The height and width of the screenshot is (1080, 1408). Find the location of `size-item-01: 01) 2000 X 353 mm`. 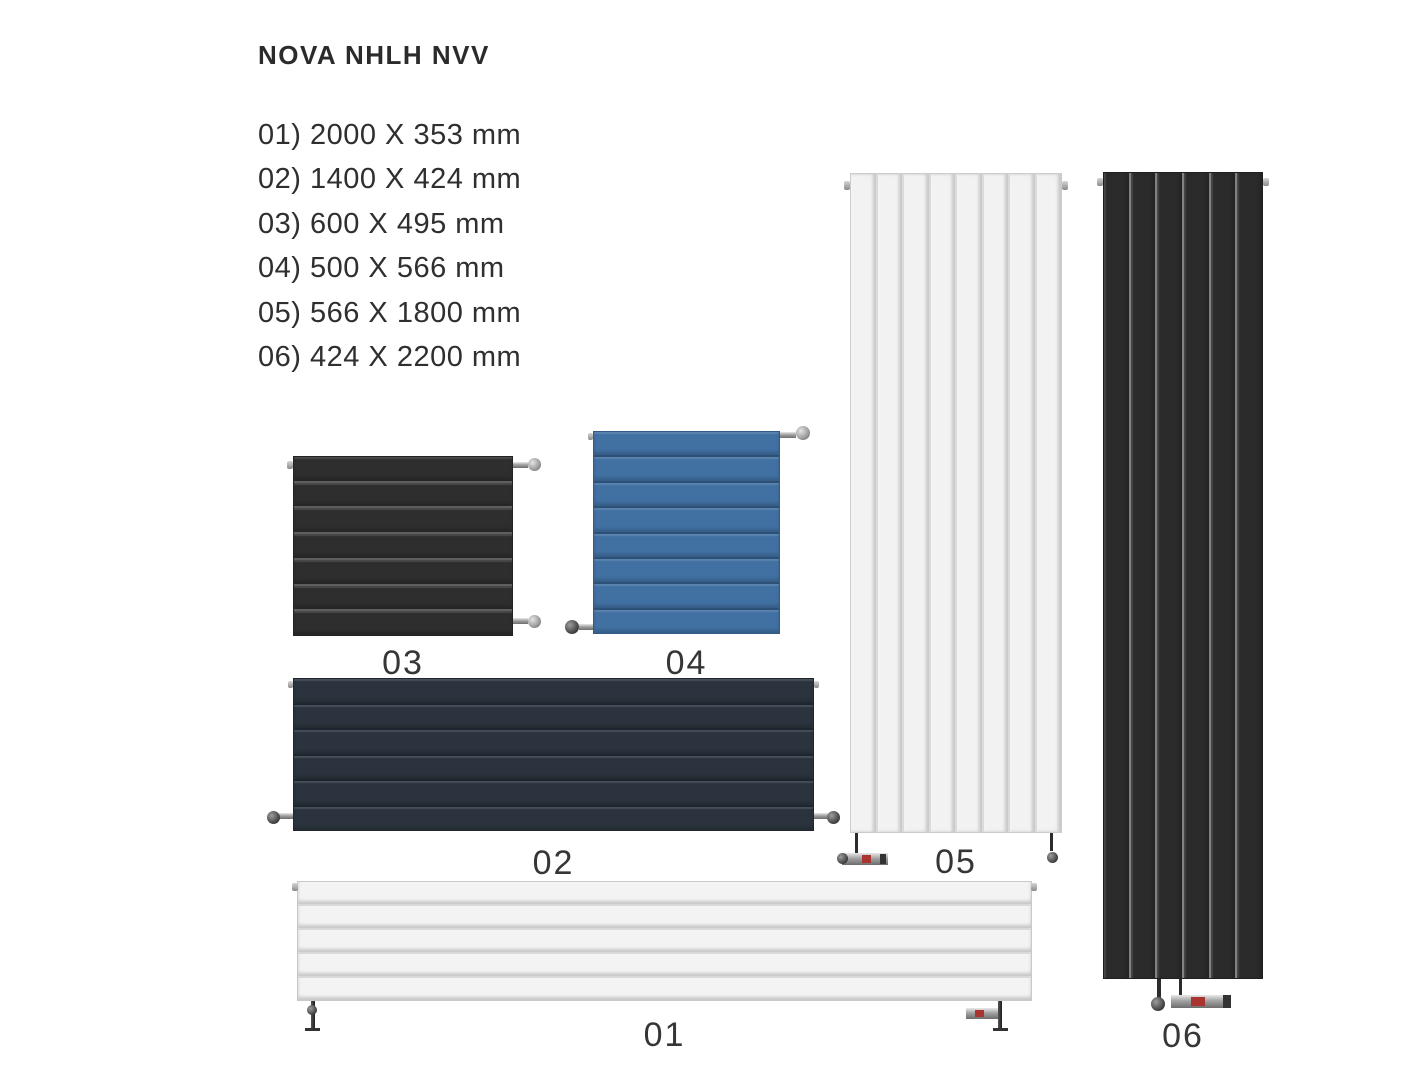

size-item-01: 01) 2000 X 353 mm is located at coordinates (390, 134).